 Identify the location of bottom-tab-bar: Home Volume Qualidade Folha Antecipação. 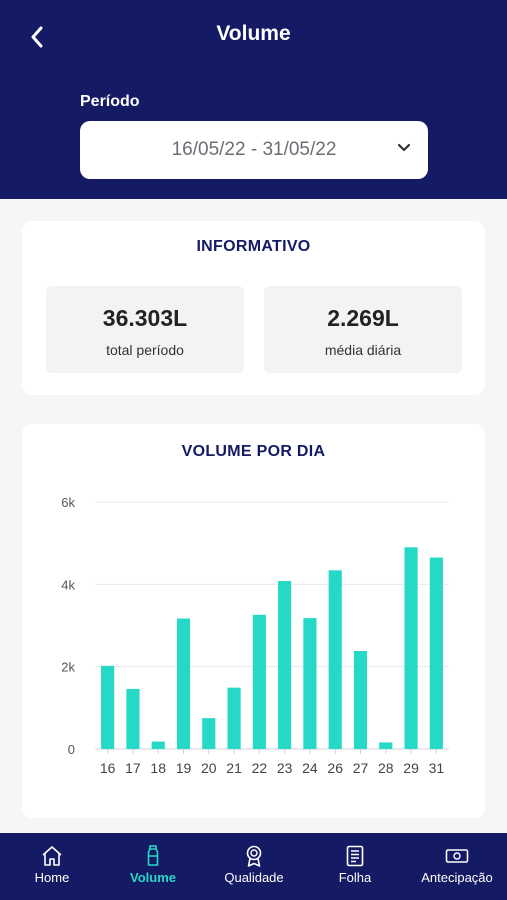
(253, 866).